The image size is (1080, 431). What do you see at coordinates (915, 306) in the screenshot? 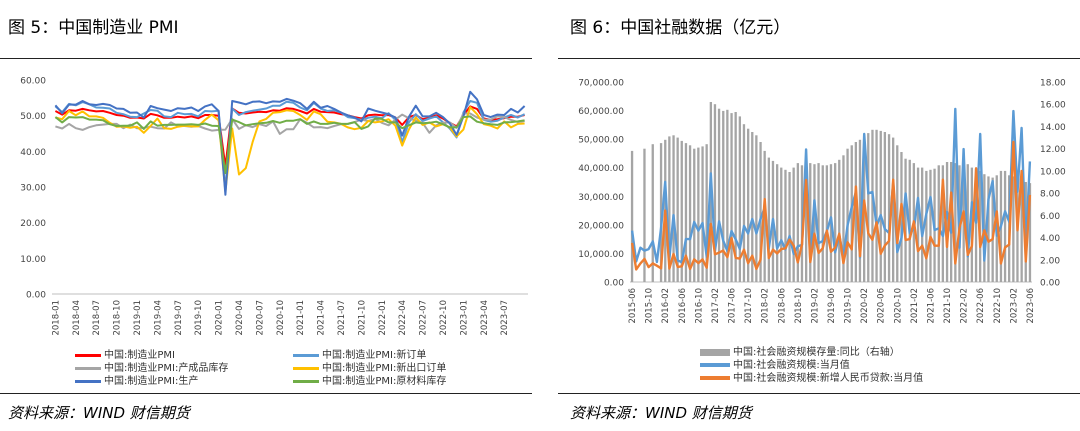
I see `x-tick-label: 2021-02` at bounding box center [915, 306].